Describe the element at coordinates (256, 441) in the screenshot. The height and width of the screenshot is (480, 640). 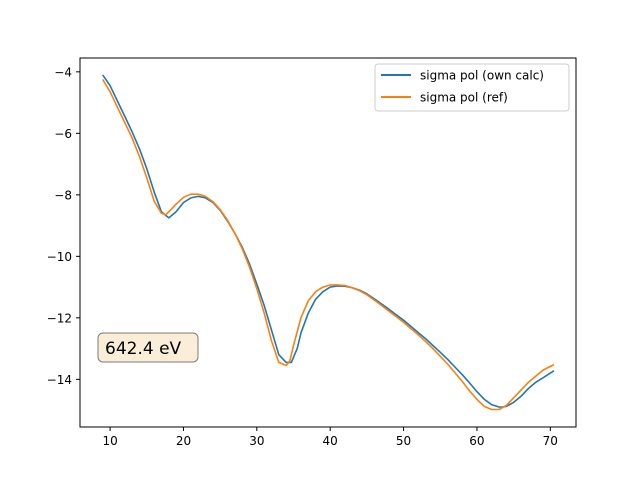
I see `x-tick-label: 30` at that location.